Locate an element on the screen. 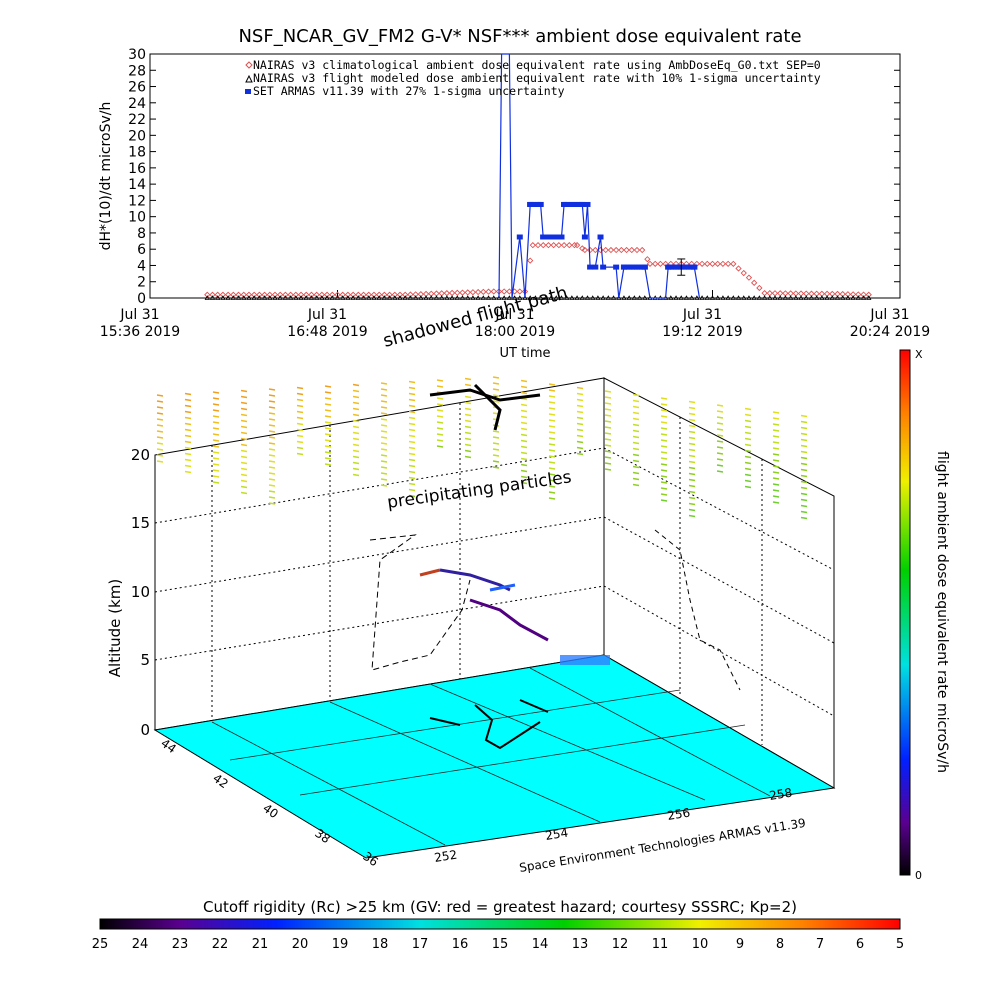  x-tick-label-date: Jul 31 is located at coordinates (327, 315).